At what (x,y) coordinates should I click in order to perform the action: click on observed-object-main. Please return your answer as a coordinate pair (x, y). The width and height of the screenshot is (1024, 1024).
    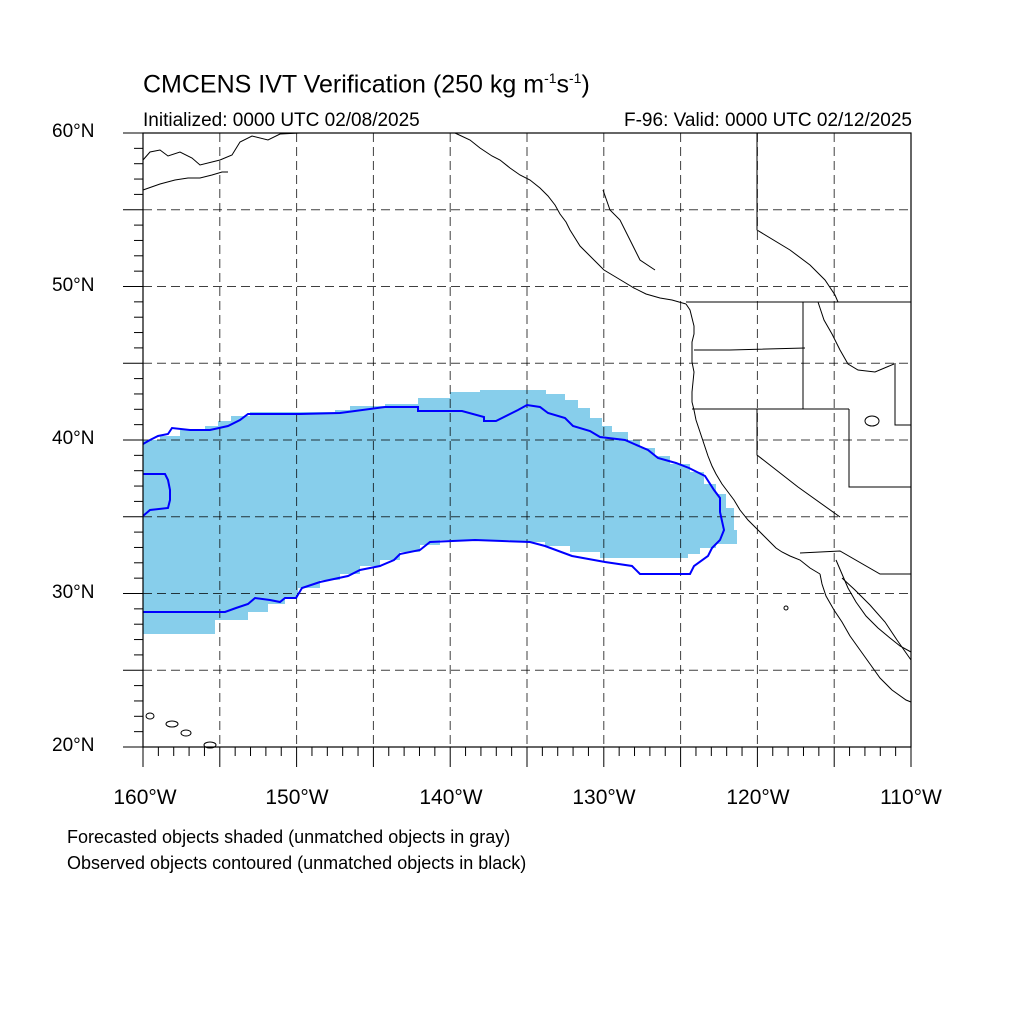
    Looking at the image, I should click on (434, 508).